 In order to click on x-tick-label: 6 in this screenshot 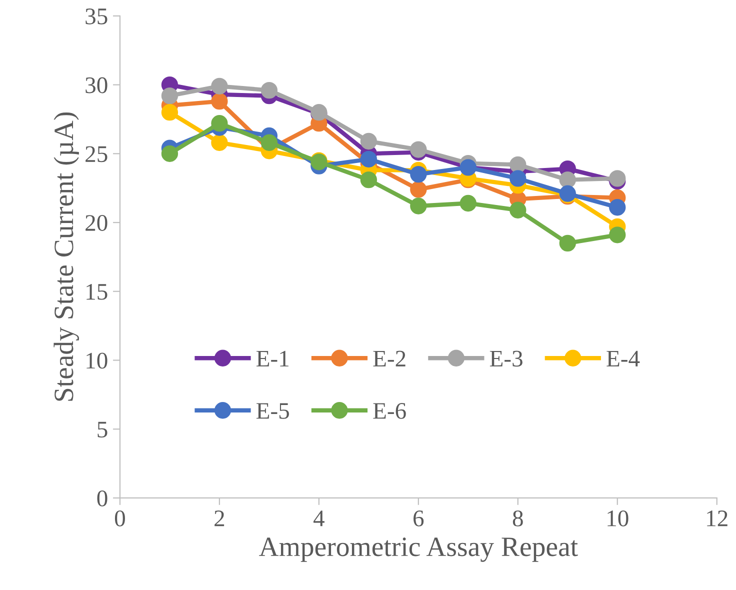, I will do `click(419, 518)`.